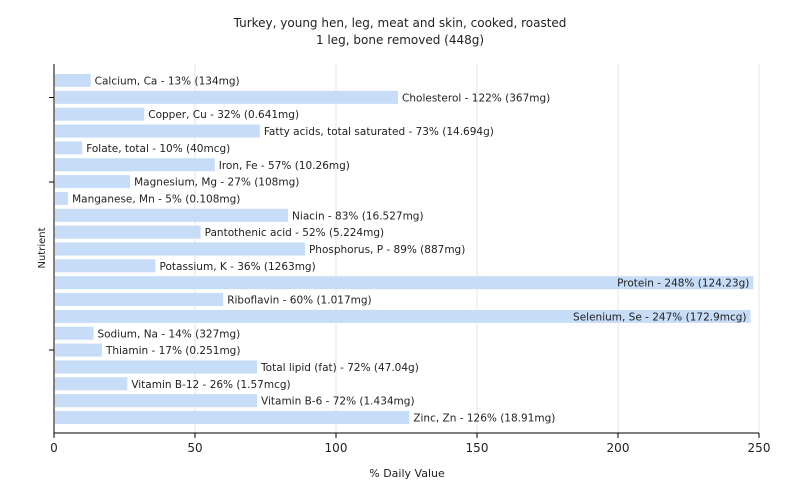 The width and height of the screenshot is (800, 504). Describe the element at coordinates (476, 98) in the screenshot. I see `bar-label: Cholesterol - 122% (367mg)` at that location.